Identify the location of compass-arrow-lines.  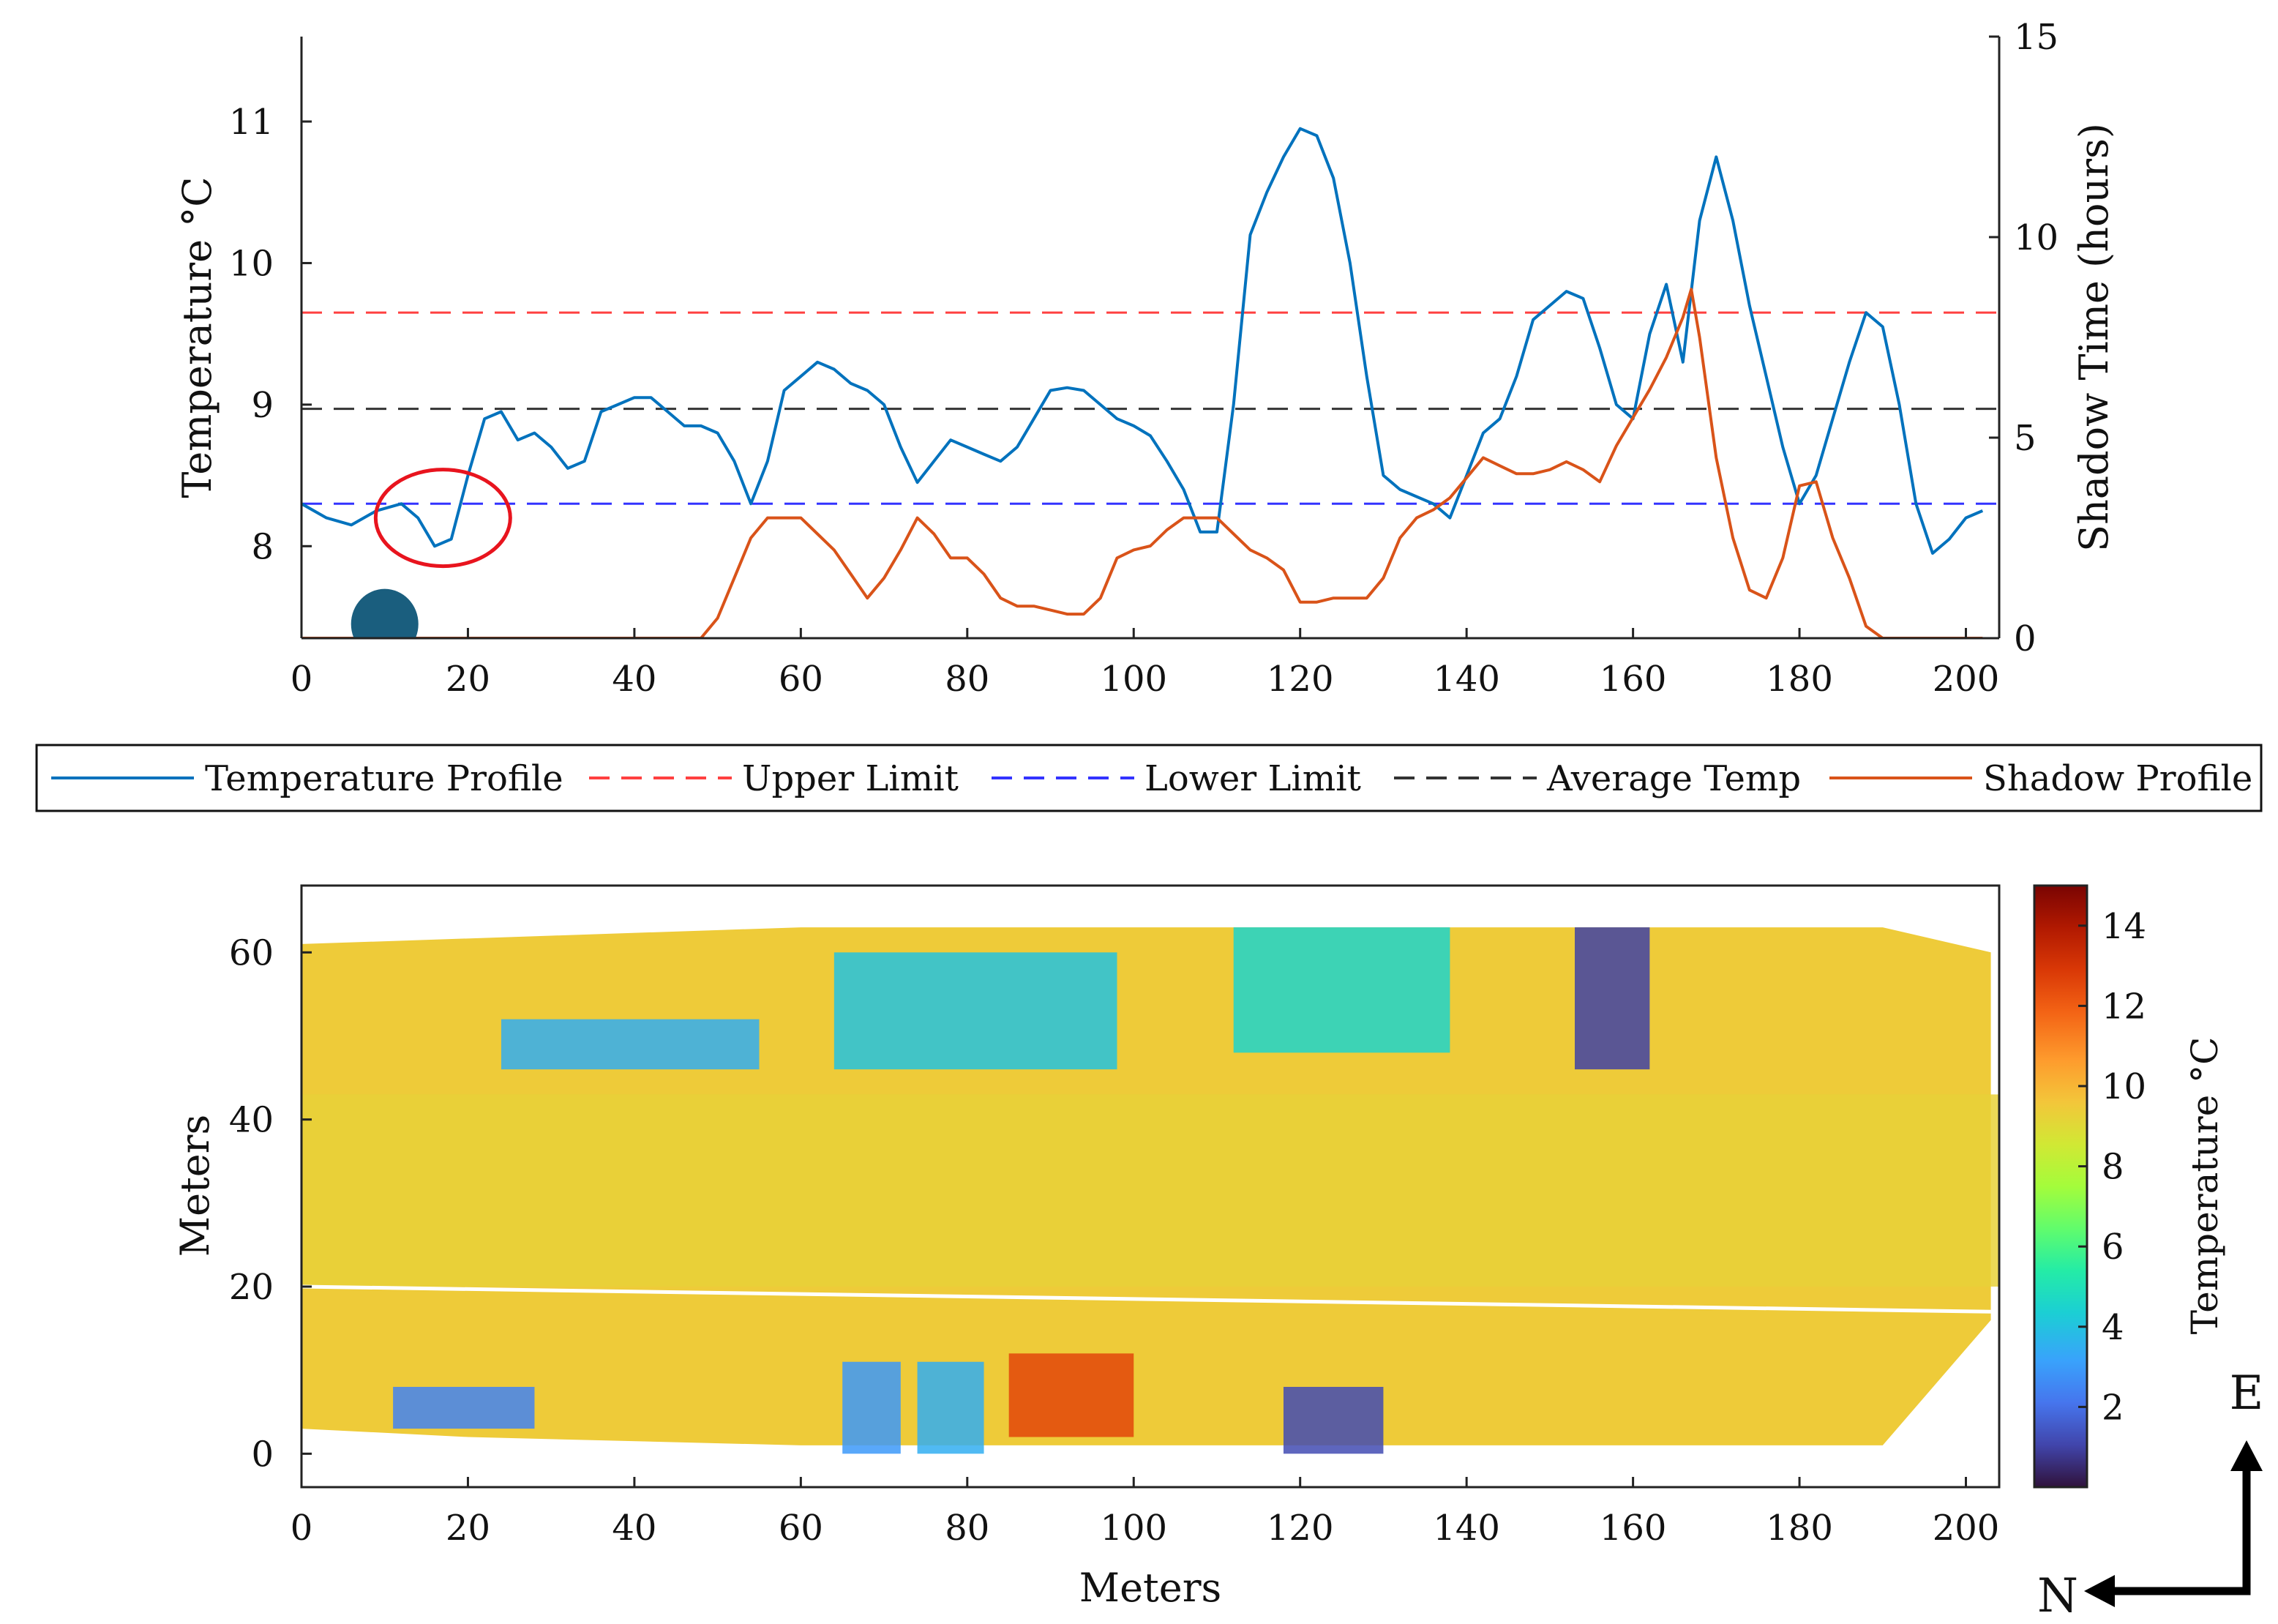
(2179, 1531).